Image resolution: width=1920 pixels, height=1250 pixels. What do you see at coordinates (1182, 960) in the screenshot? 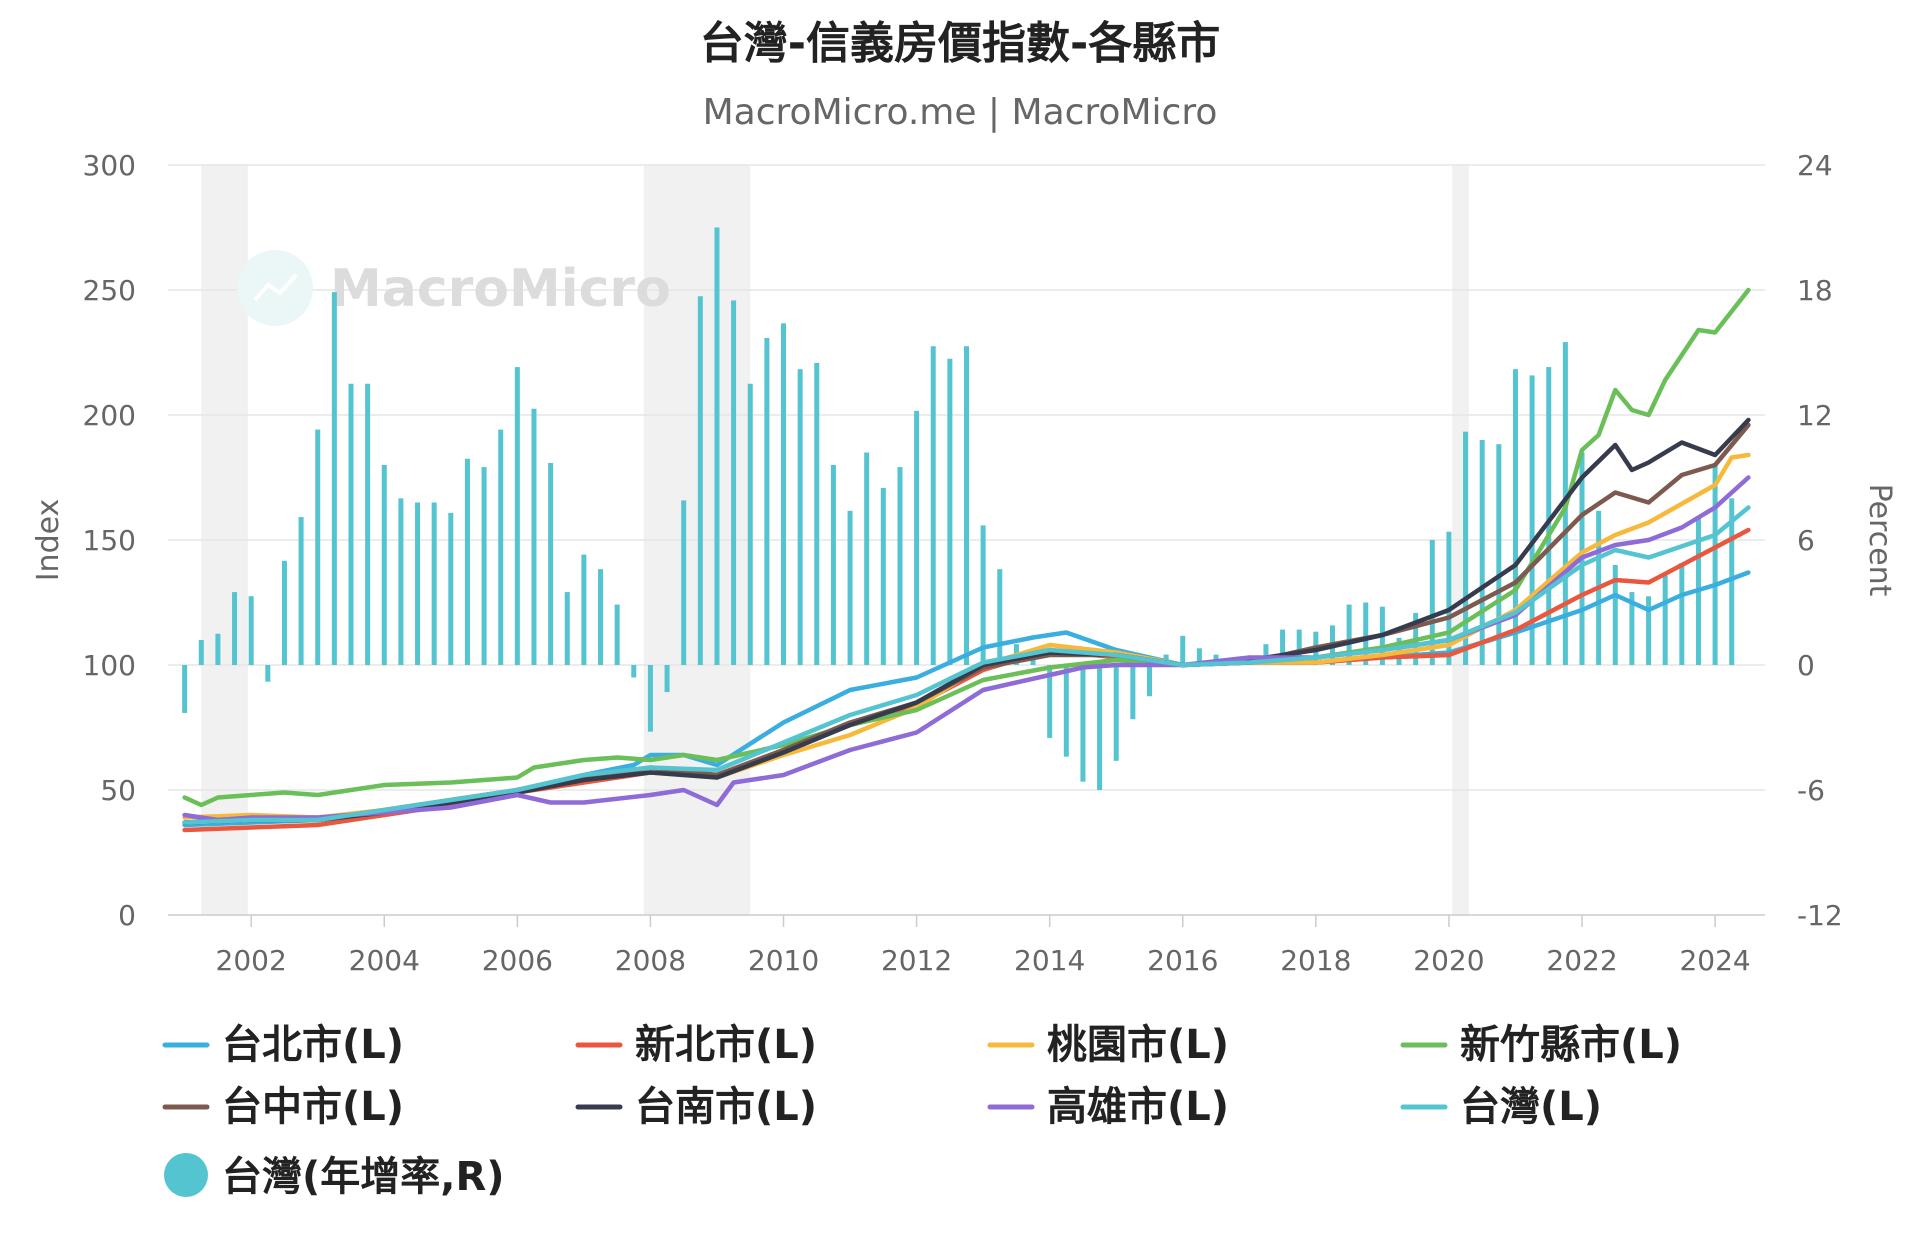
I see `x-tick-label: 2016` at bounding box center [1182, 960].